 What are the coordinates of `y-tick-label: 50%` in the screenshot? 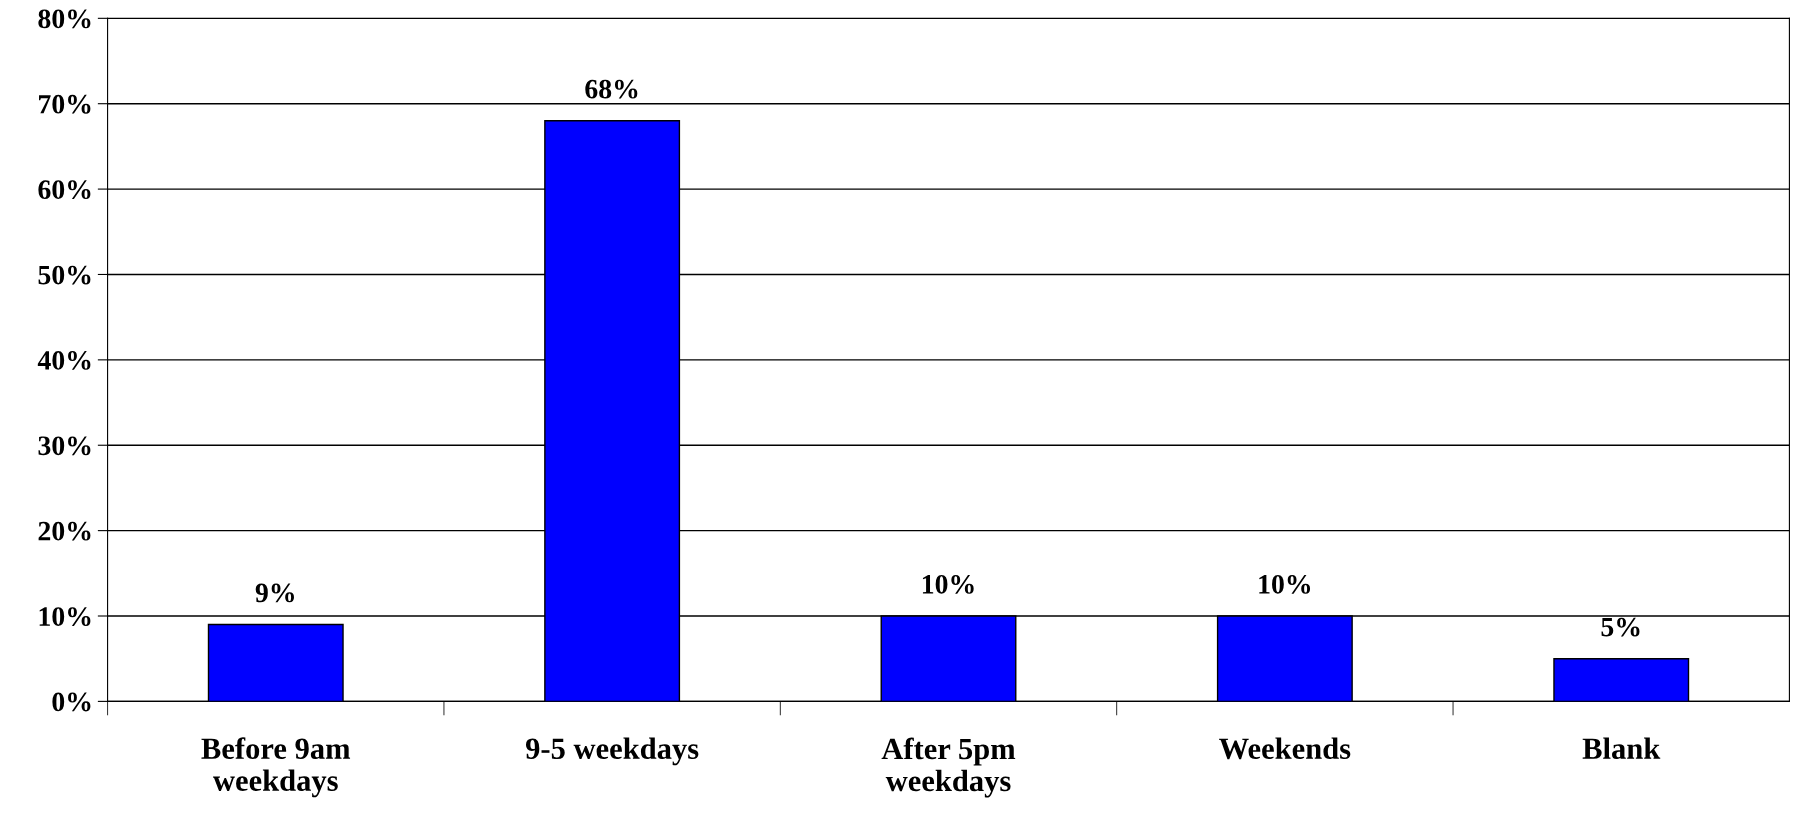 It's located at (64, 275).